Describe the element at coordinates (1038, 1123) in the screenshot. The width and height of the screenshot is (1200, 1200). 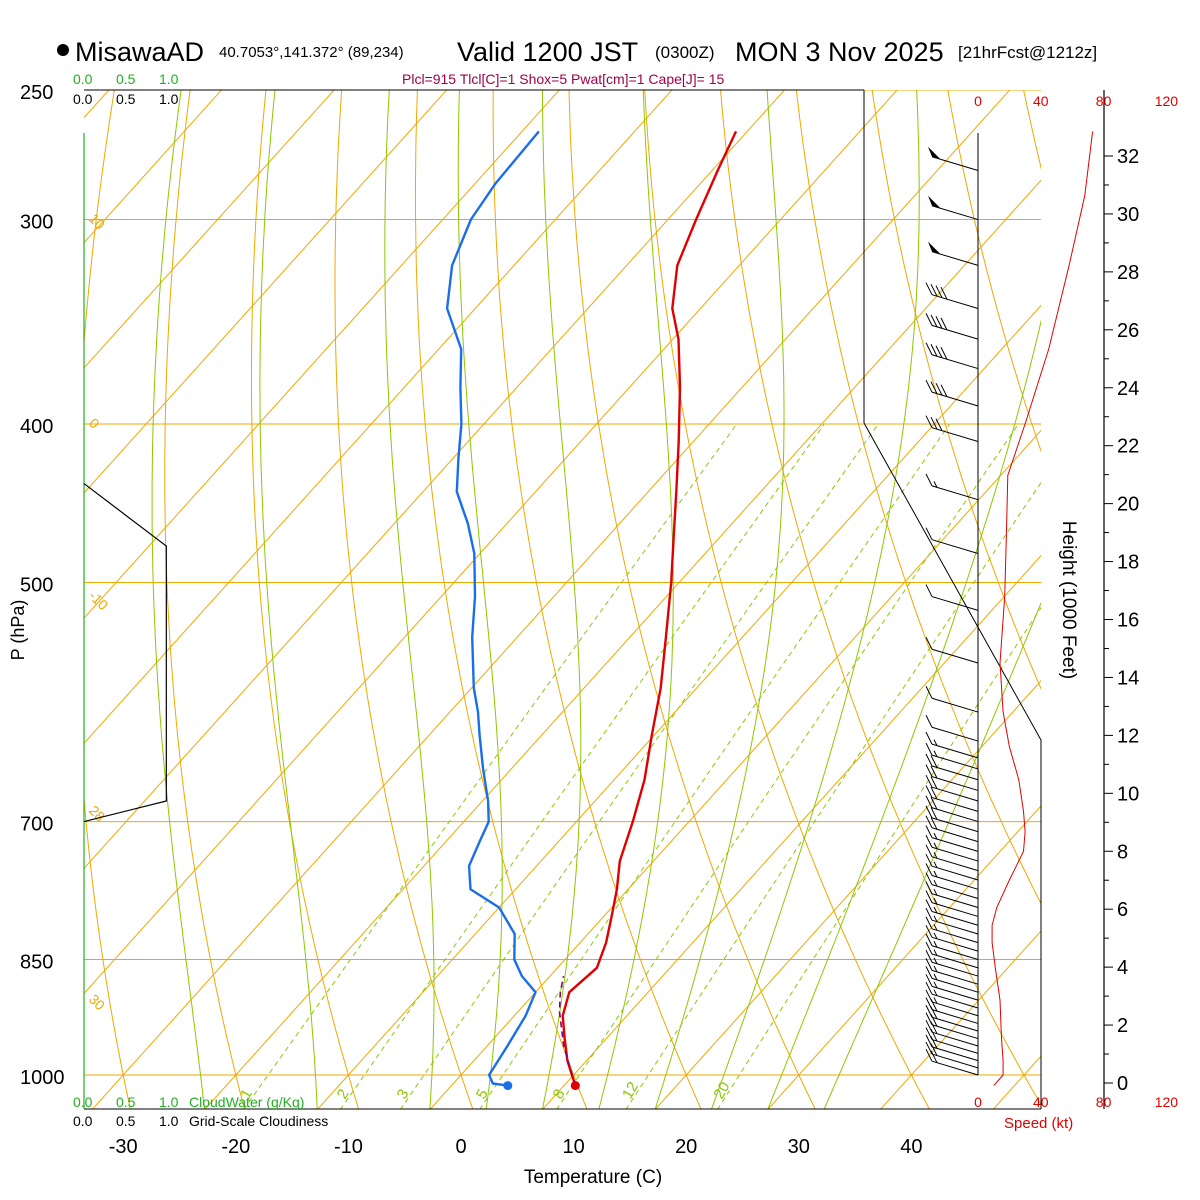
I see `speed-label: Speed (kt)` at that location.